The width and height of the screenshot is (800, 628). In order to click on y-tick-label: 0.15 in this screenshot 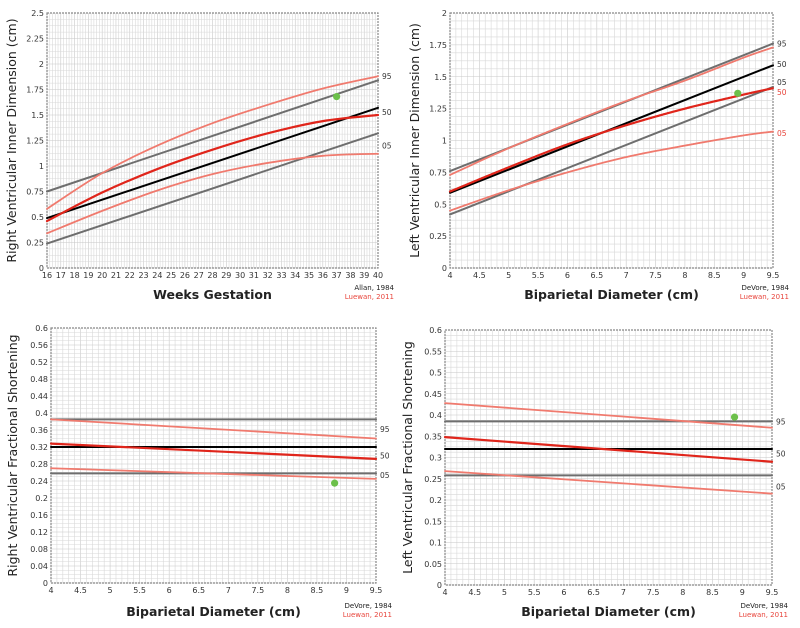, I will do `click(433, 521)`.